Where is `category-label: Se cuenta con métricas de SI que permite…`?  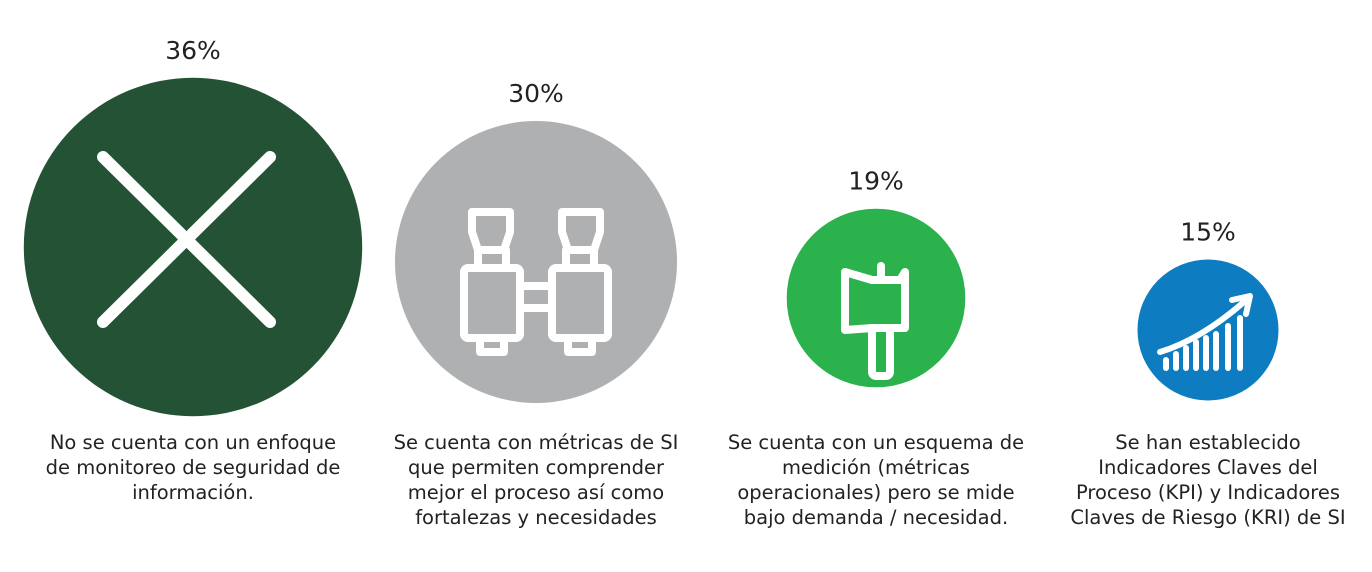 category-label: Se cuenta con métricas de SI que permite… is located at coordinates (536, 480).